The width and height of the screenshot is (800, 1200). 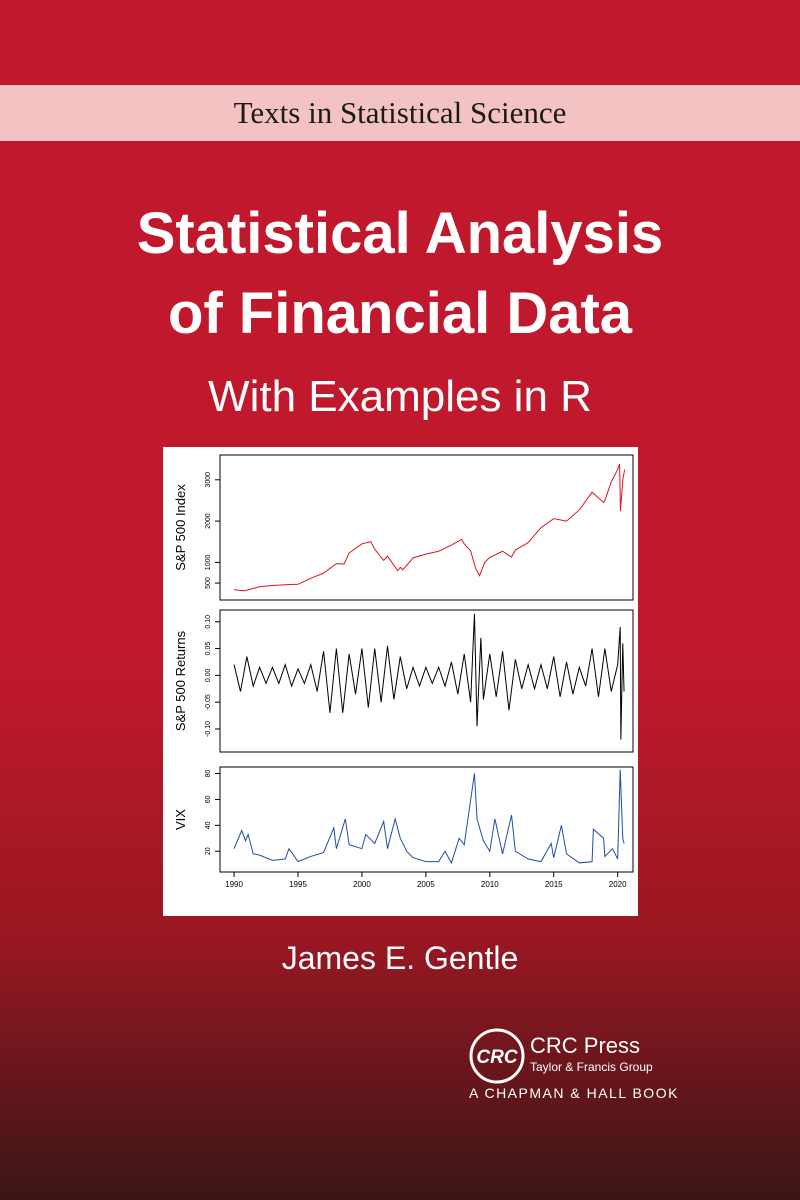 I want to click on logo-text: CRC, so click(x=496, y=1057).